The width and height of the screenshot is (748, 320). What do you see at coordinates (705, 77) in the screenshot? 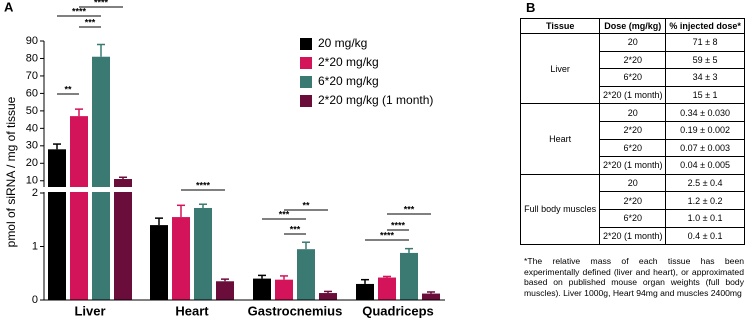
I see `table-cell: 34 ± 3` at bounding box center [705, 77].